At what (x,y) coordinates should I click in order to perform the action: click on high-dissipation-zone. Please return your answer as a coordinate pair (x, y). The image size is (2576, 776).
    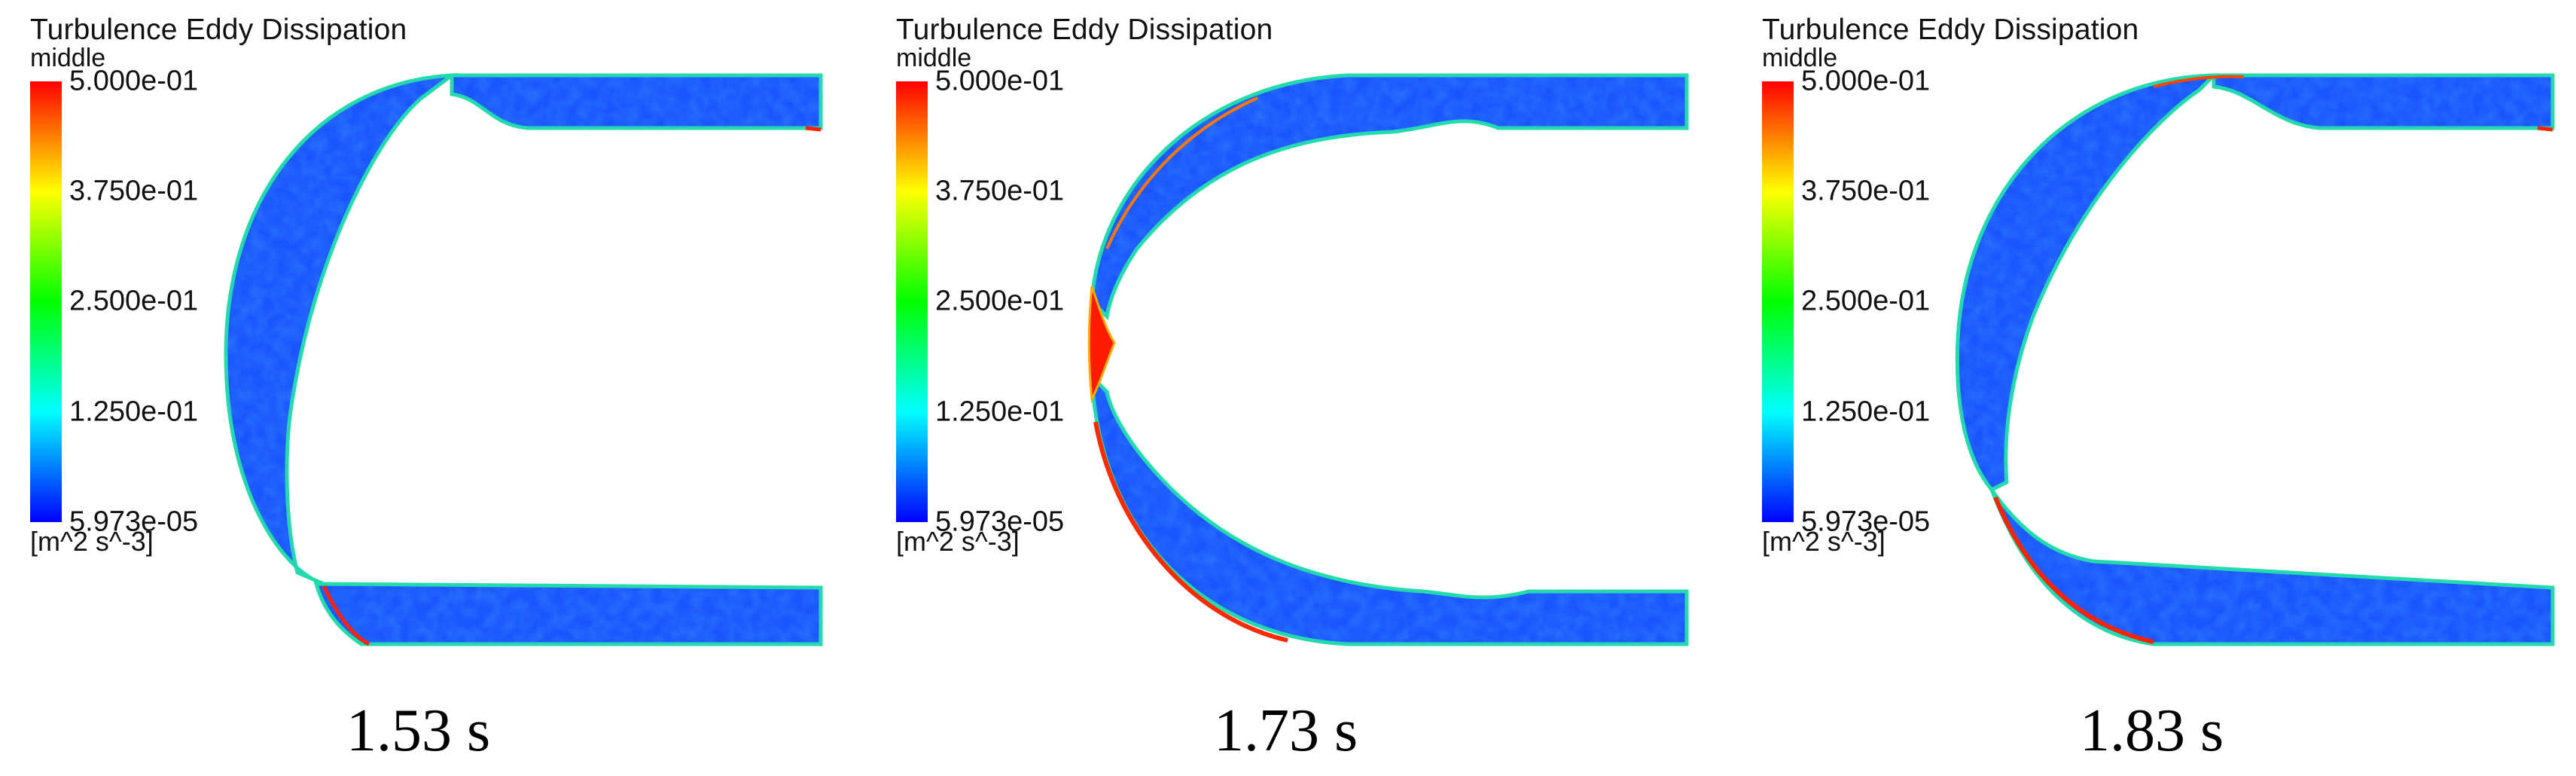
    Looking at the image, I should click on (1101, 345).